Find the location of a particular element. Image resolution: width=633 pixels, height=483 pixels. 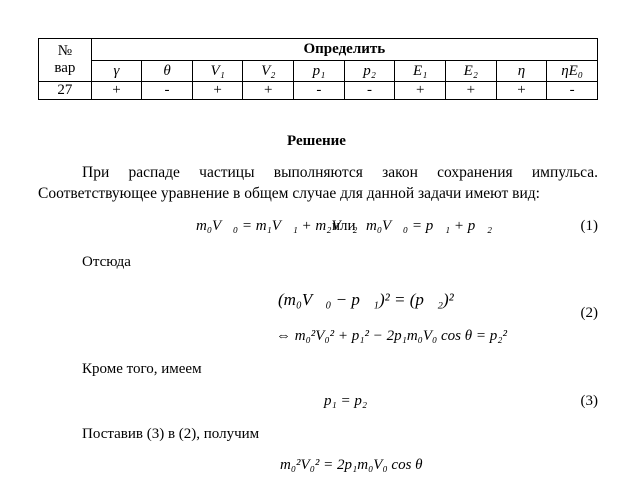

equation: p₁ = p₂ is located at coordinates (346, 401).